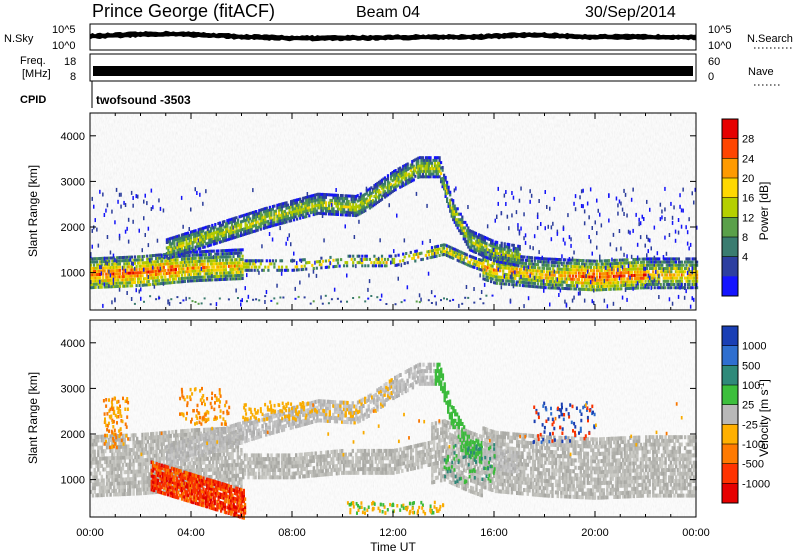 Image resolution: width=800 pixels, height=554 pixels. What do you see at coordinates (393, 36) in the screenshot?
I see `nsky-trace` at bounding box center [393, 36].